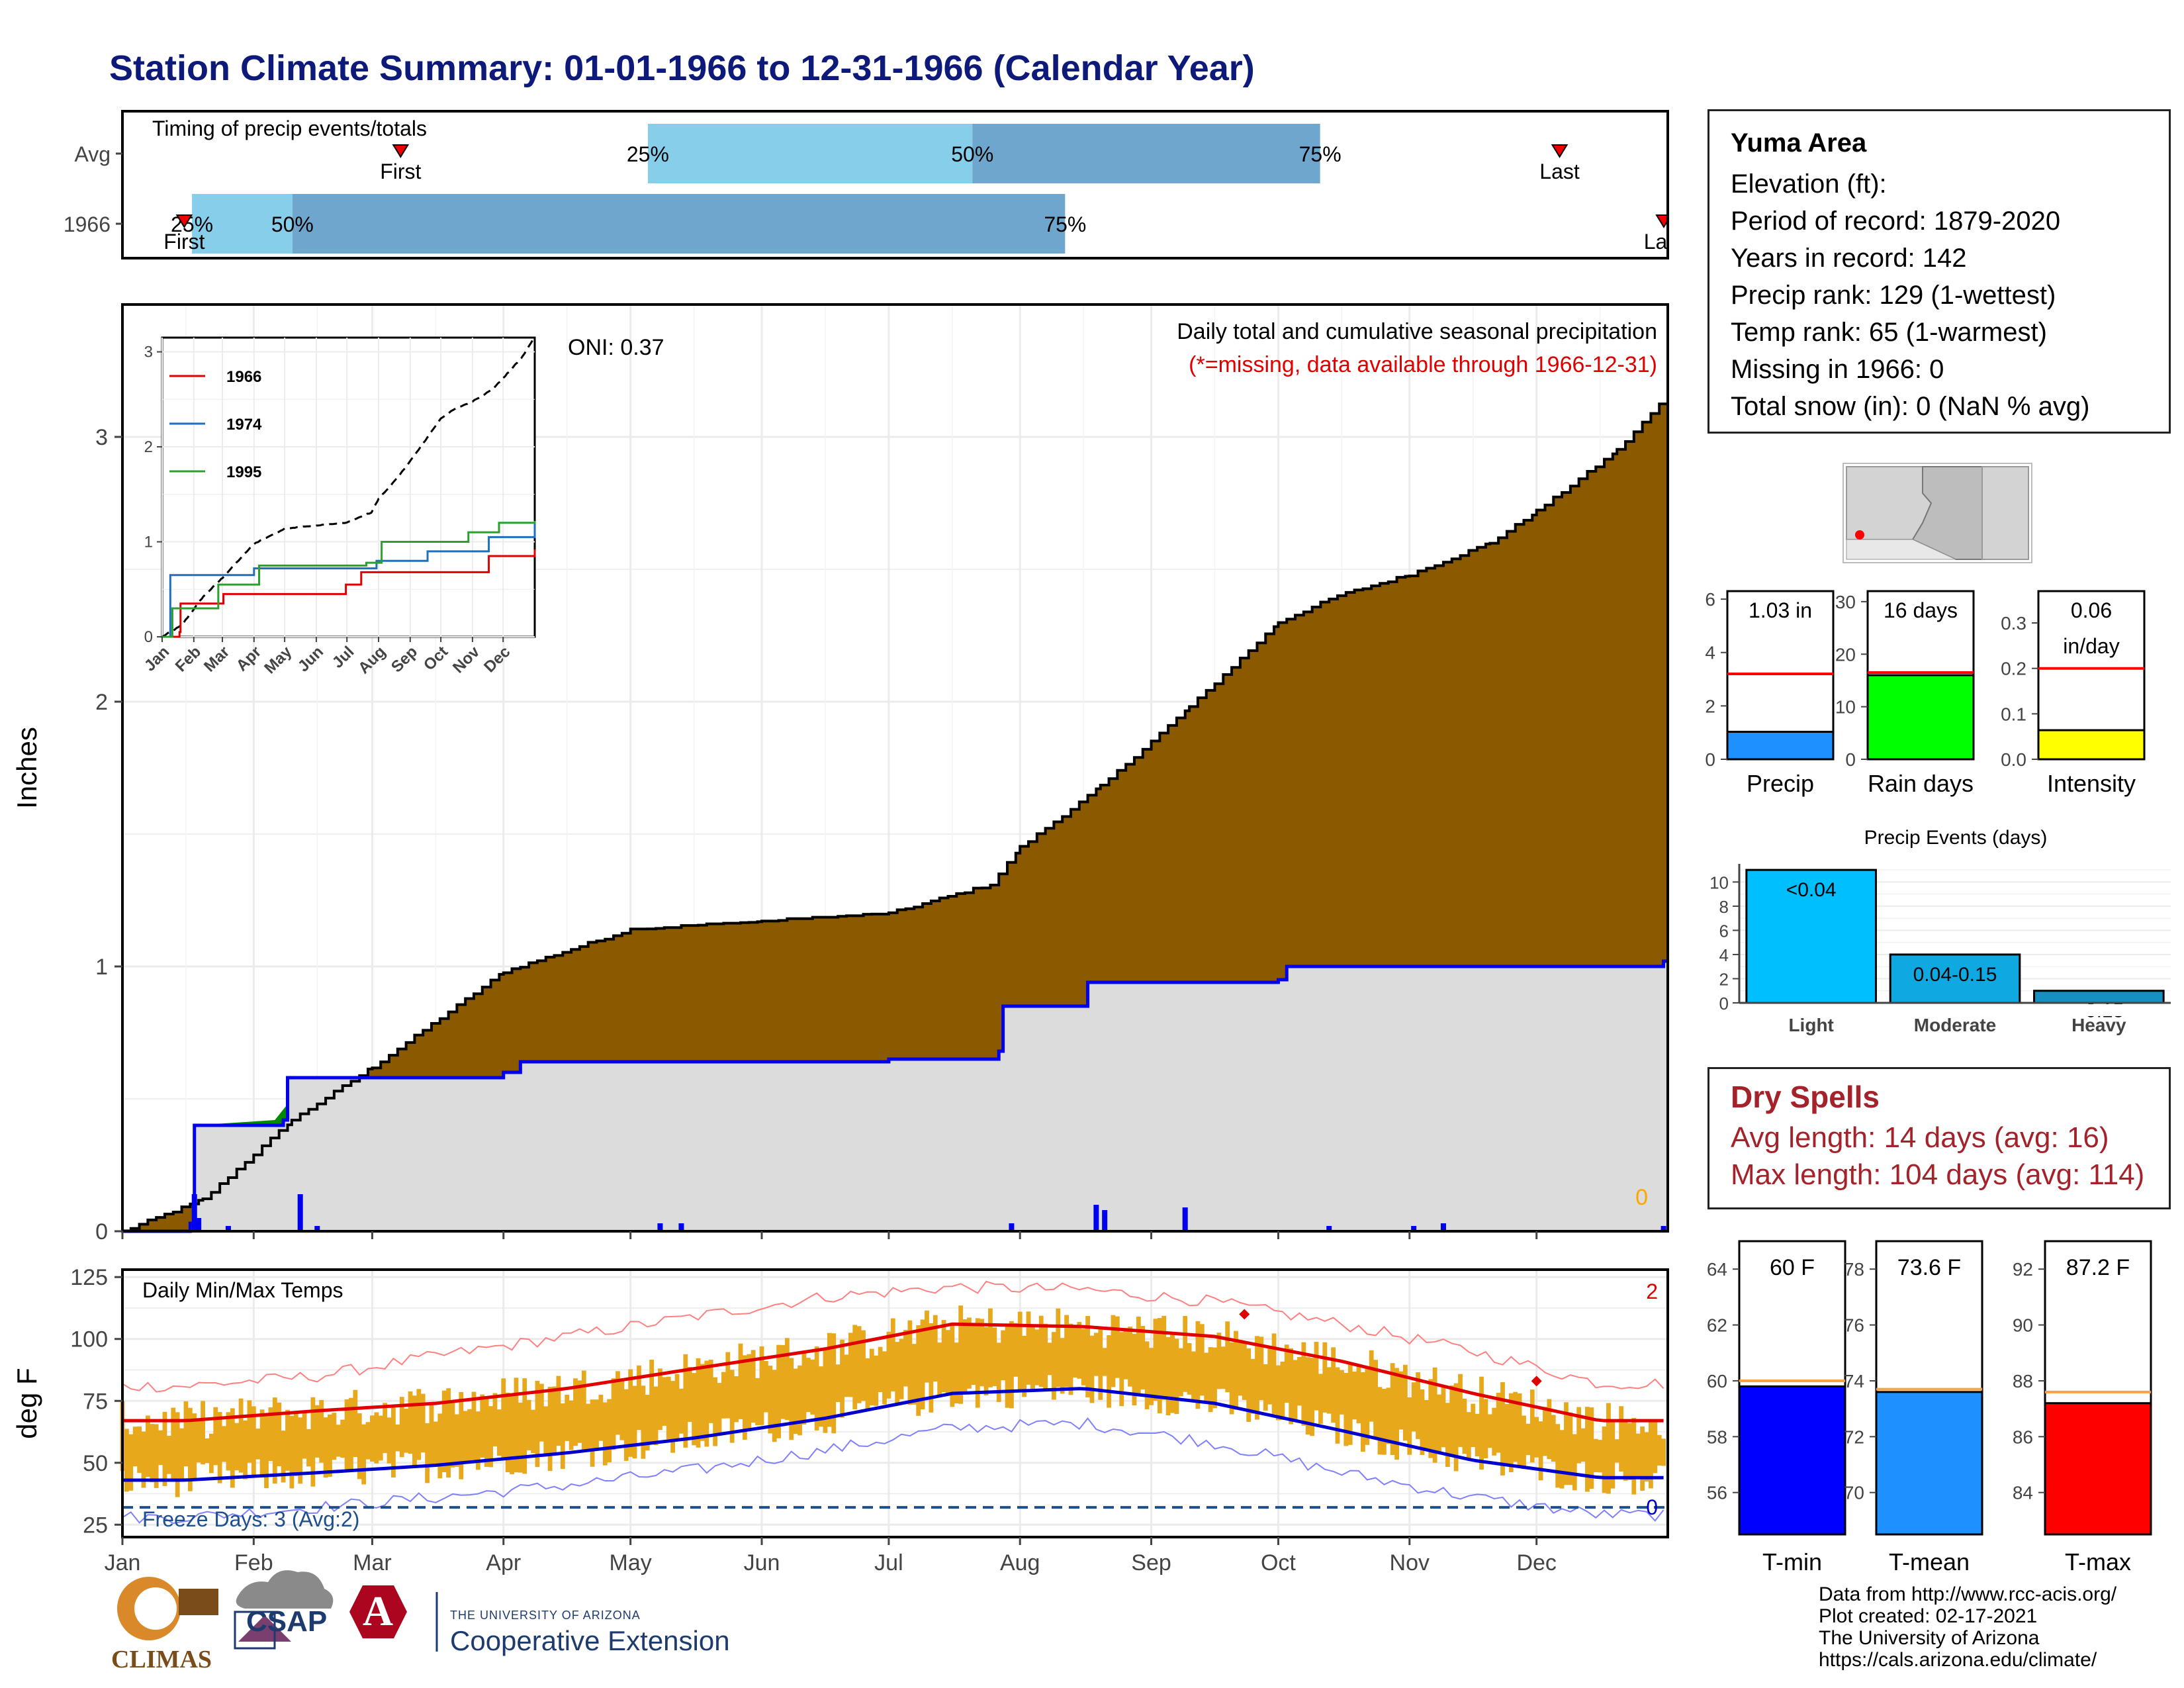 This screenshot has height=1688, width=2184. I want to click on events-bar-label: <0.04, so click(1812, 890).